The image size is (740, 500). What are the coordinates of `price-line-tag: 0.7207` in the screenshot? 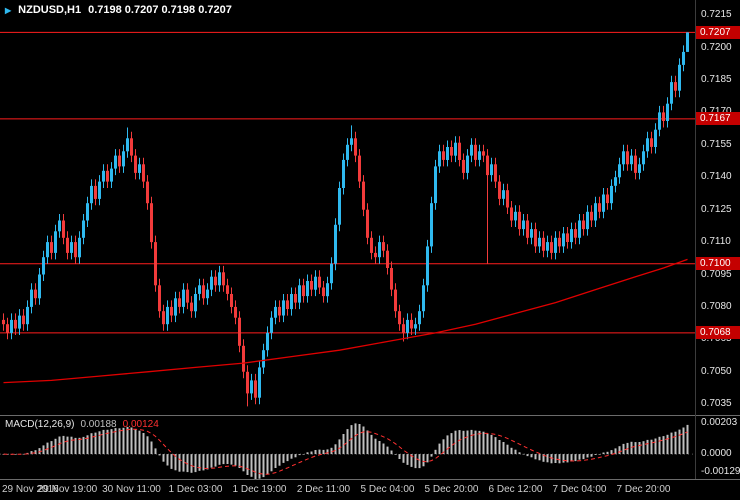 It's located at (718, 32).